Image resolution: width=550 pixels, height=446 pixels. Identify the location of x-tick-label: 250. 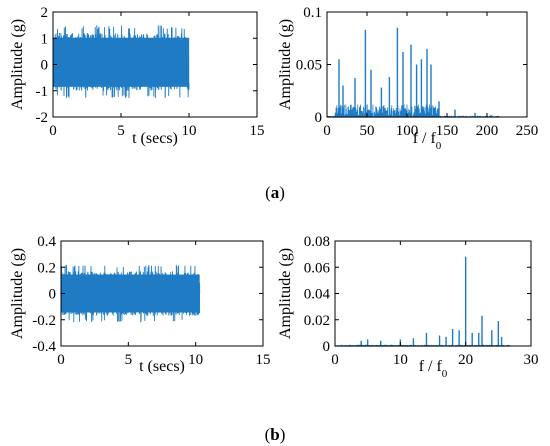
(527, 131).